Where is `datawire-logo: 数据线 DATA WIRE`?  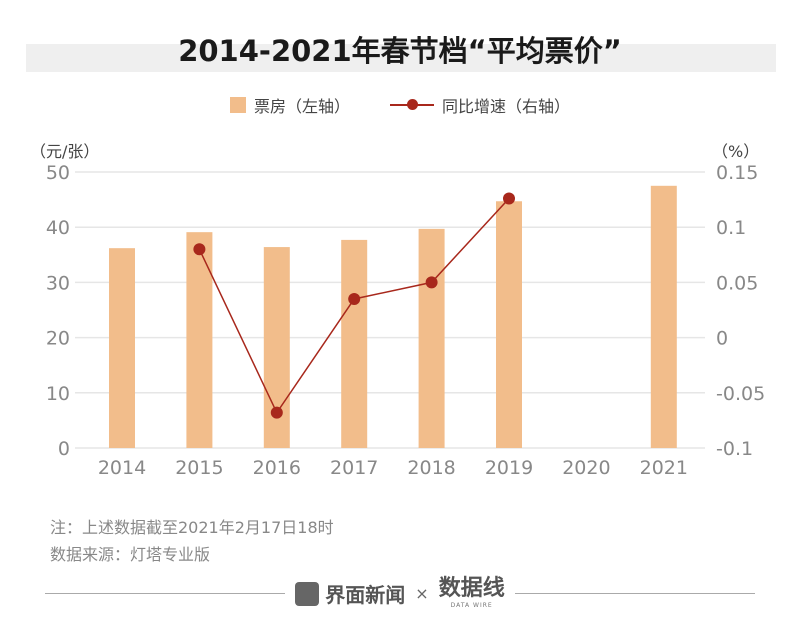
datawire-logo: 数据线 DATA WIRE is located at coordinates (472, 593).